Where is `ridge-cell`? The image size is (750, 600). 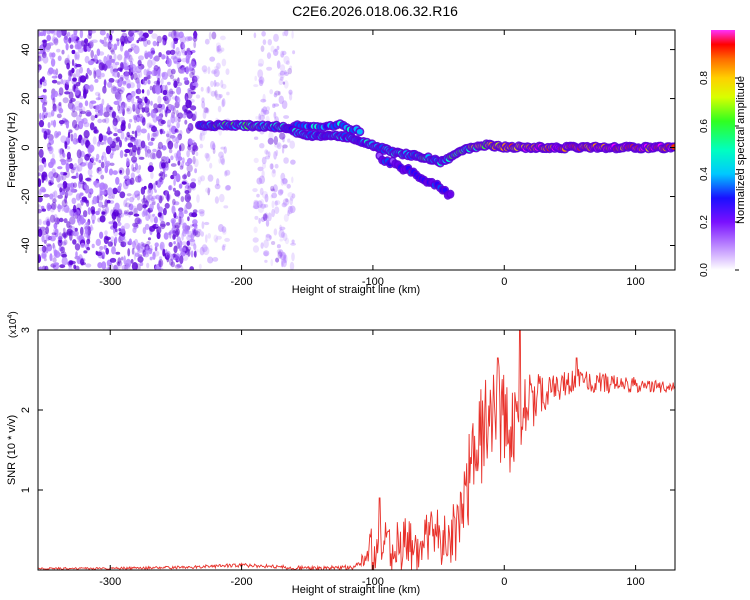
ridge-cell is located at coordinates (450, 194).